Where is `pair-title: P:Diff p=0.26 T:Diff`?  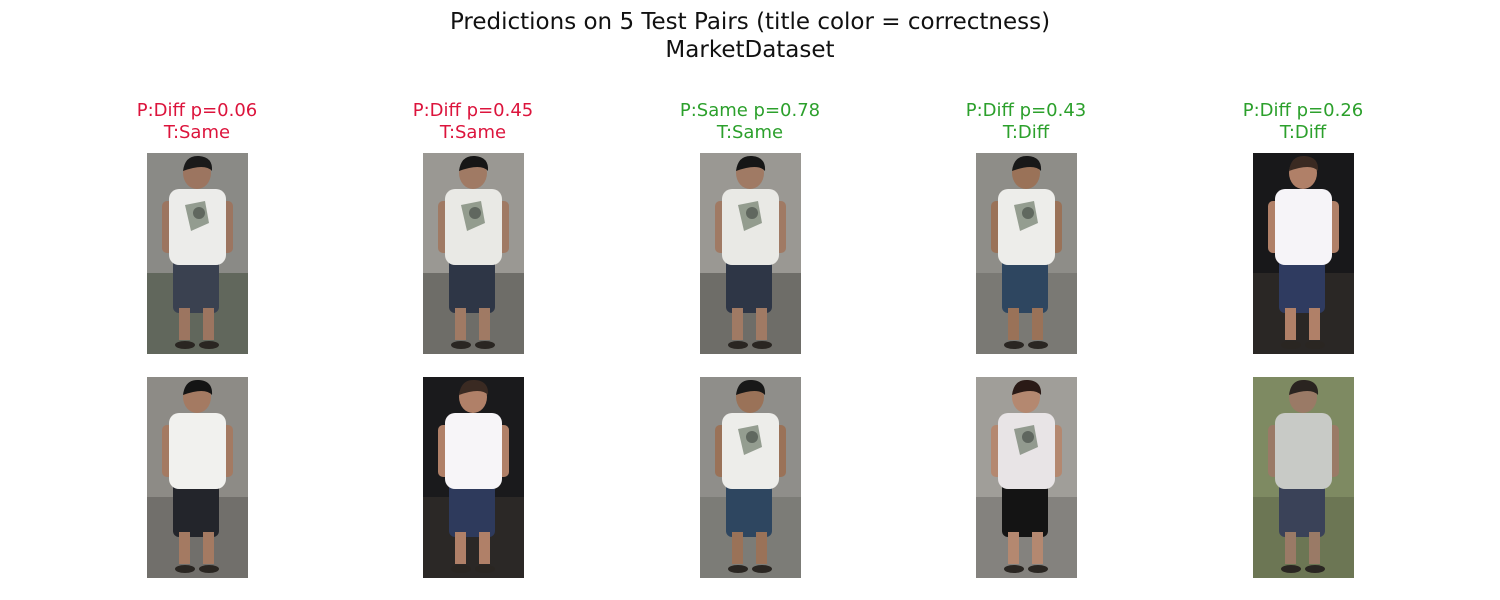
pair-title: P:Diff p=0.26 T:Diff is located at coordinates (1303, 123).